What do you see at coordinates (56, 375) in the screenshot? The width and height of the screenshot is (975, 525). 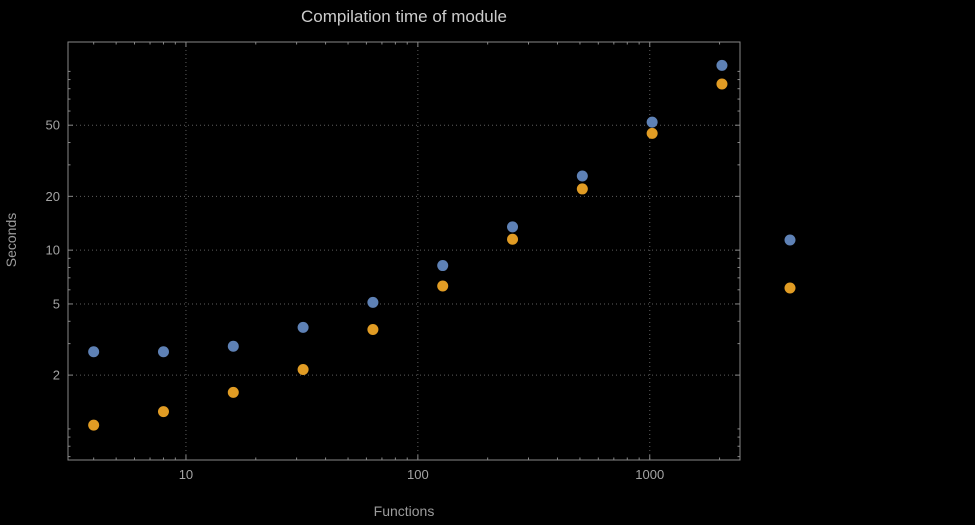 I see `y-tick-label: 2` at bounding box center [56, 375].